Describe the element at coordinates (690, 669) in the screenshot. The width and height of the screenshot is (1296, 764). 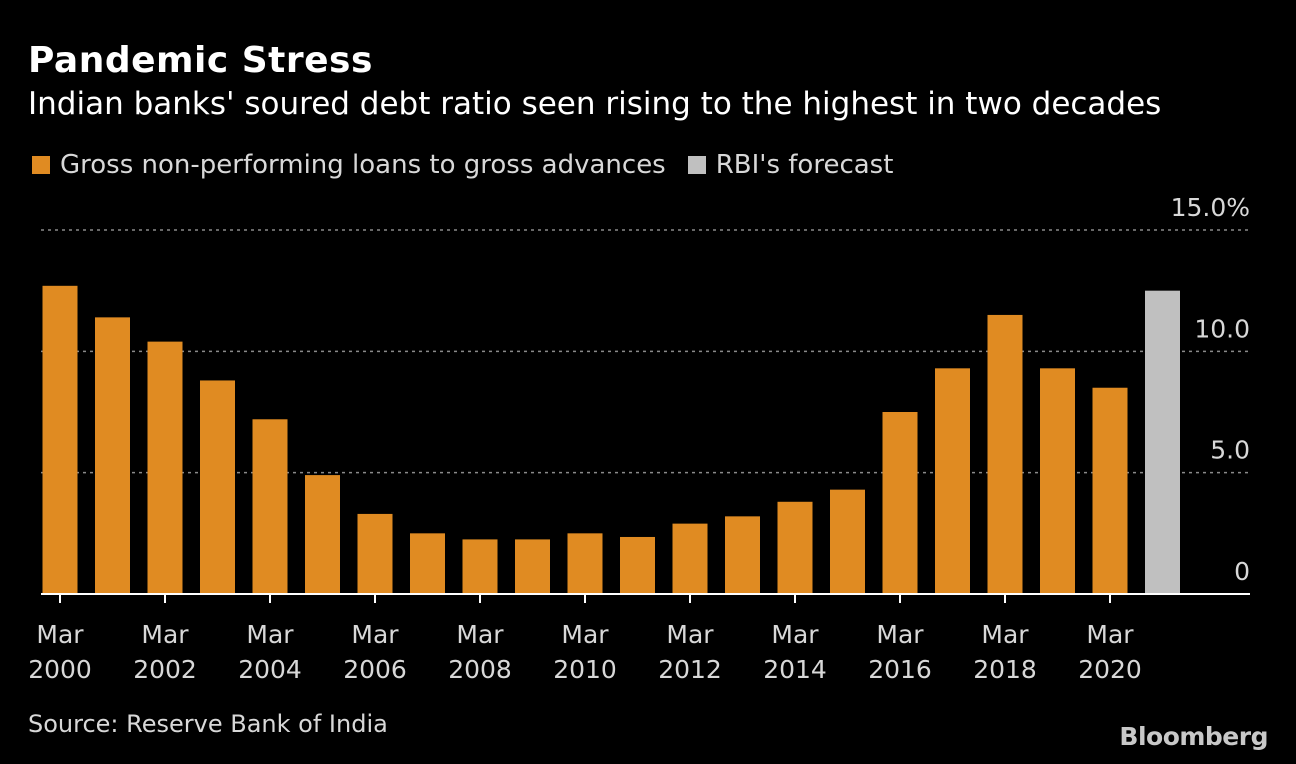
I see `x-tick-label: 2012` at that location.